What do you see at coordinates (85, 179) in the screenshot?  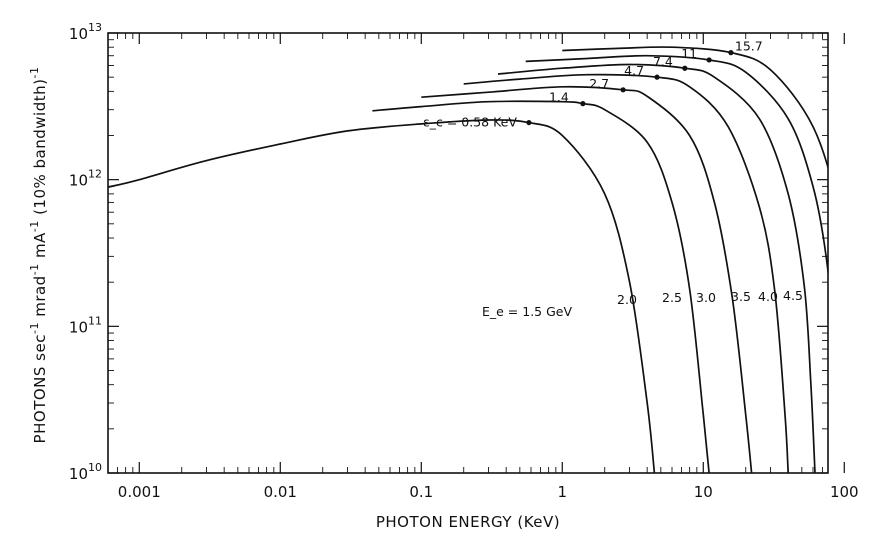 I see `y-tick-label: 1012` at bounding box center [85, 179].